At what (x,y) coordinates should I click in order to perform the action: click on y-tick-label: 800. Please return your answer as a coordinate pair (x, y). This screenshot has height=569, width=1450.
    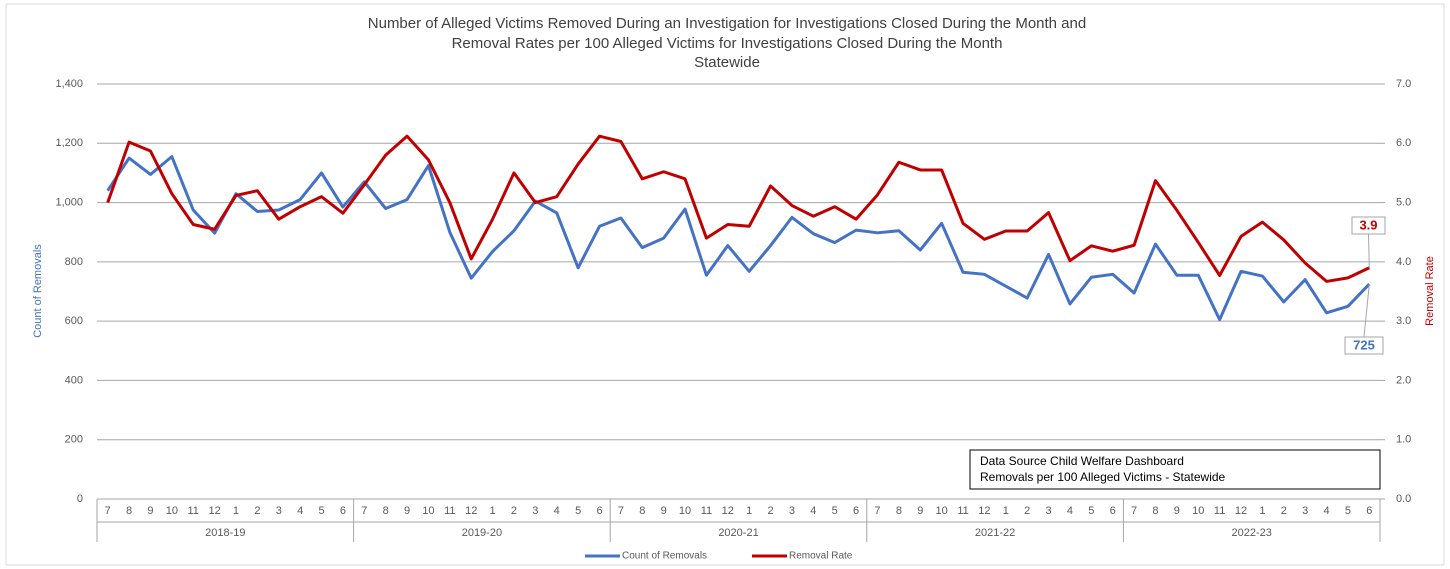
    Looking at the image, I should click on (74, 262).